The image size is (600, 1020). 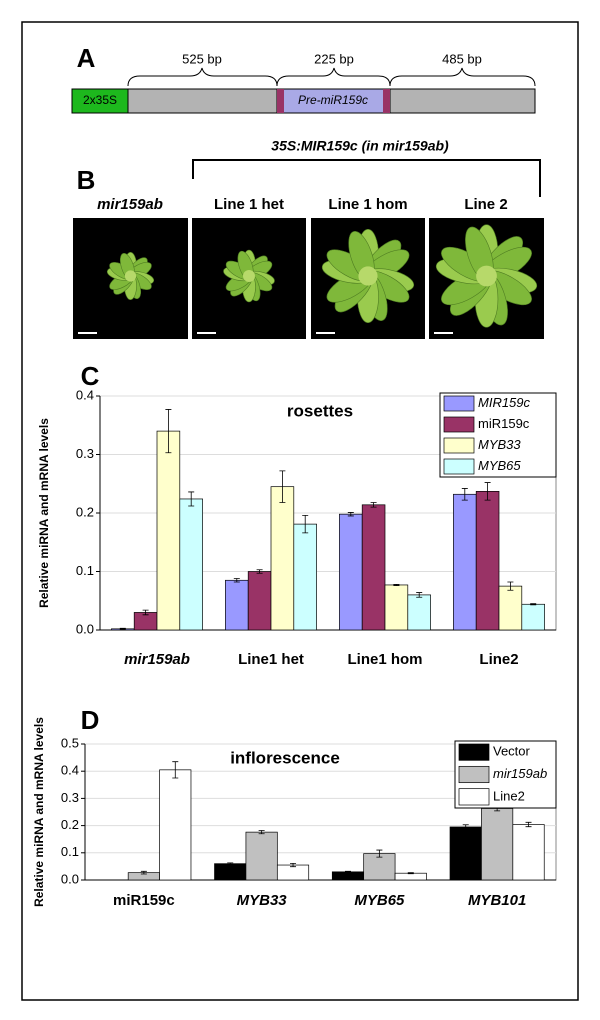 I want to click on legend-label: mir159ab, so click(x=520, y=773).